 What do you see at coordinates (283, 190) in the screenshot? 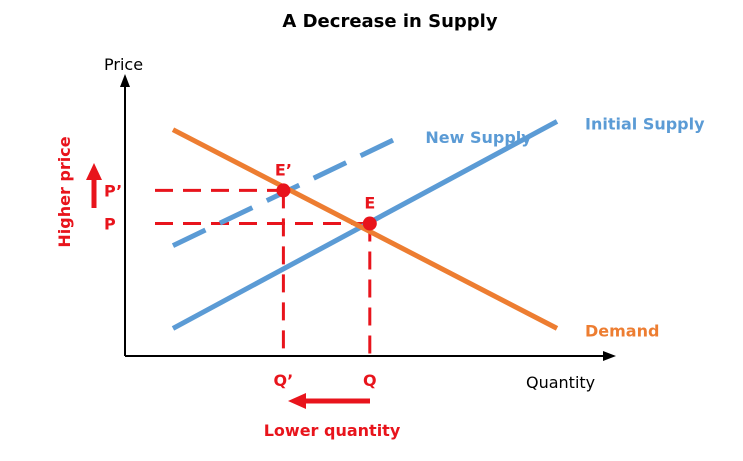
I see `new-equilibrium-point` at bounding box center [283, 190].